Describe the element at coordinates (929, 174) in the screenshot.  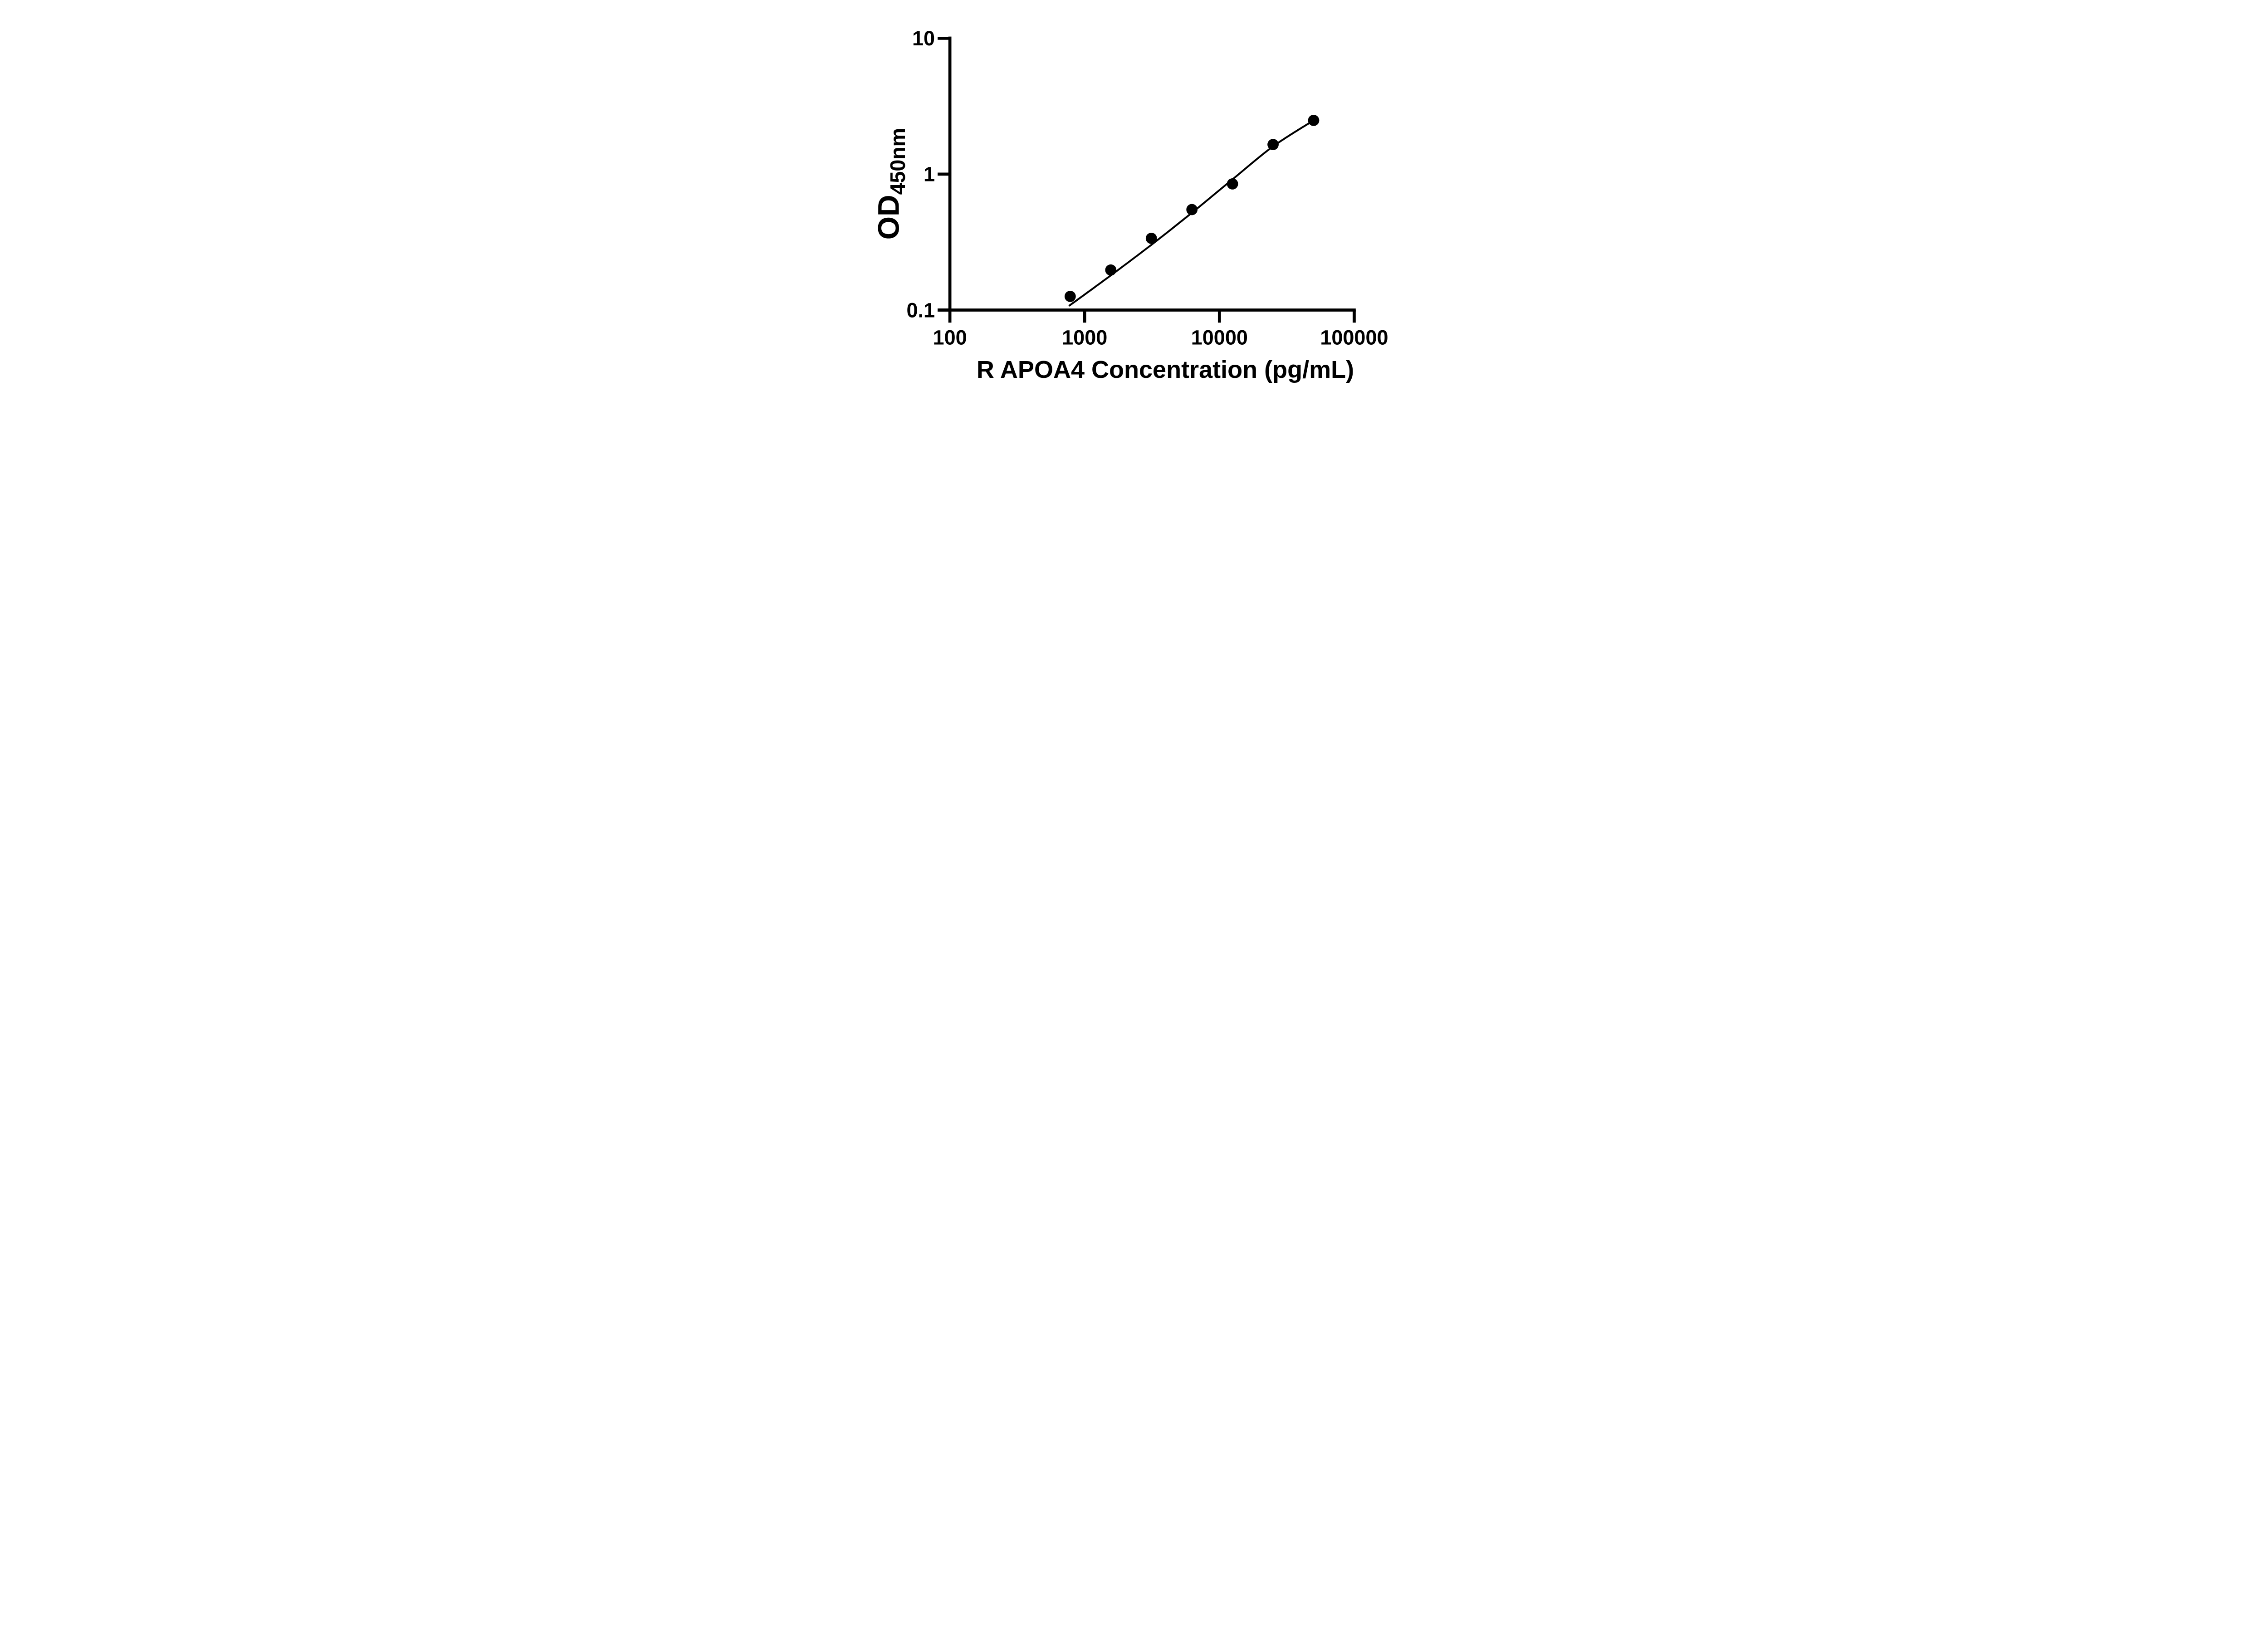
I see `y-tick-label: 1` at that location.